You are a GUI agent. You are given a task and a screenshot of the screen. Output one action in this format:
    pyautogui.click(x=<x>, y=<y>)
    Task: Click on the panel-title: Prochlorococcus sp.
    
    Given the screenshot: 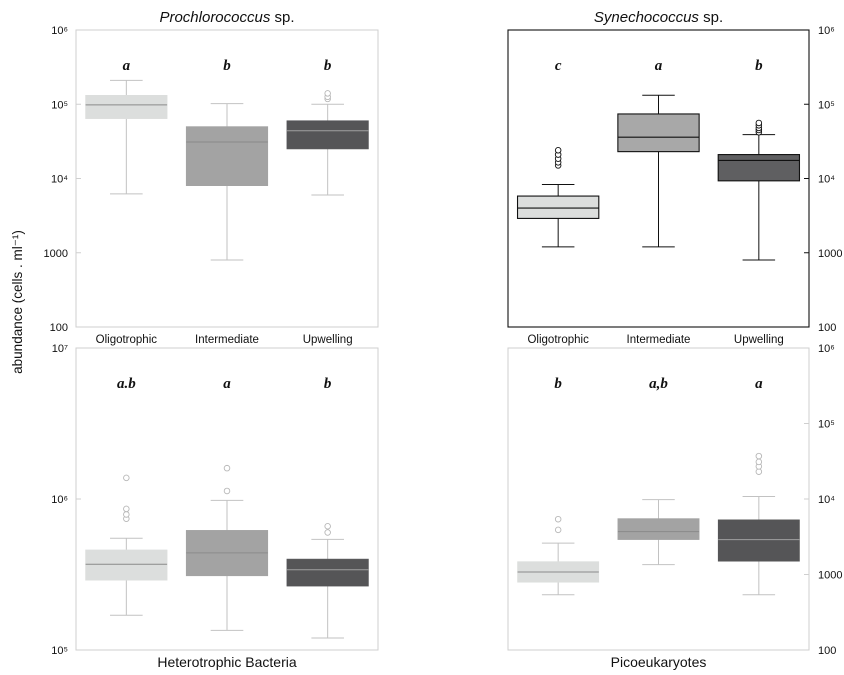 What is the action you would take?
    pyautogui.click(x=226, y=17)
    